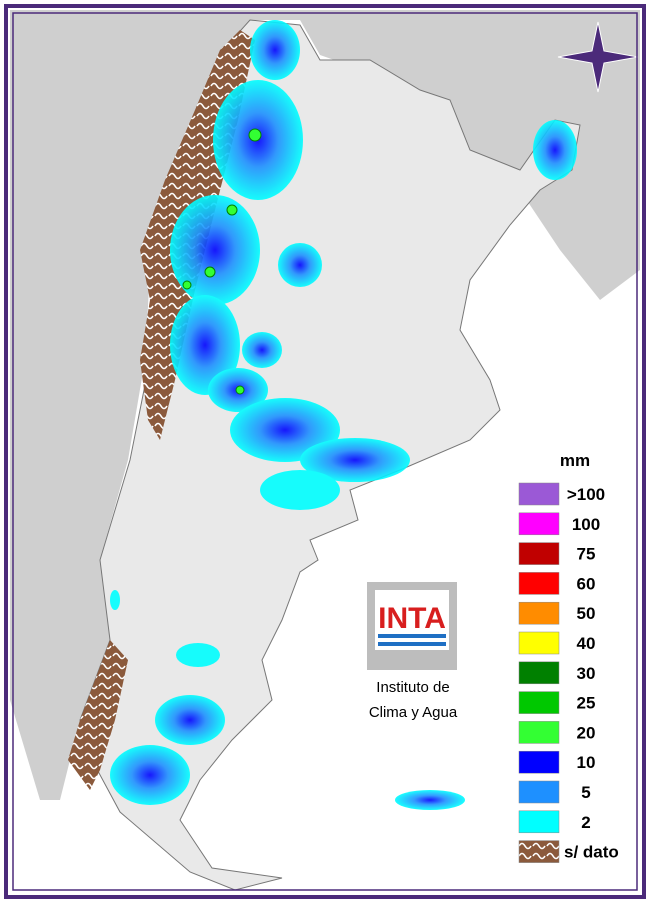 The width and height of the screenshot is (650, 908). I want to click on legend-label: 100, so click(586, 524).